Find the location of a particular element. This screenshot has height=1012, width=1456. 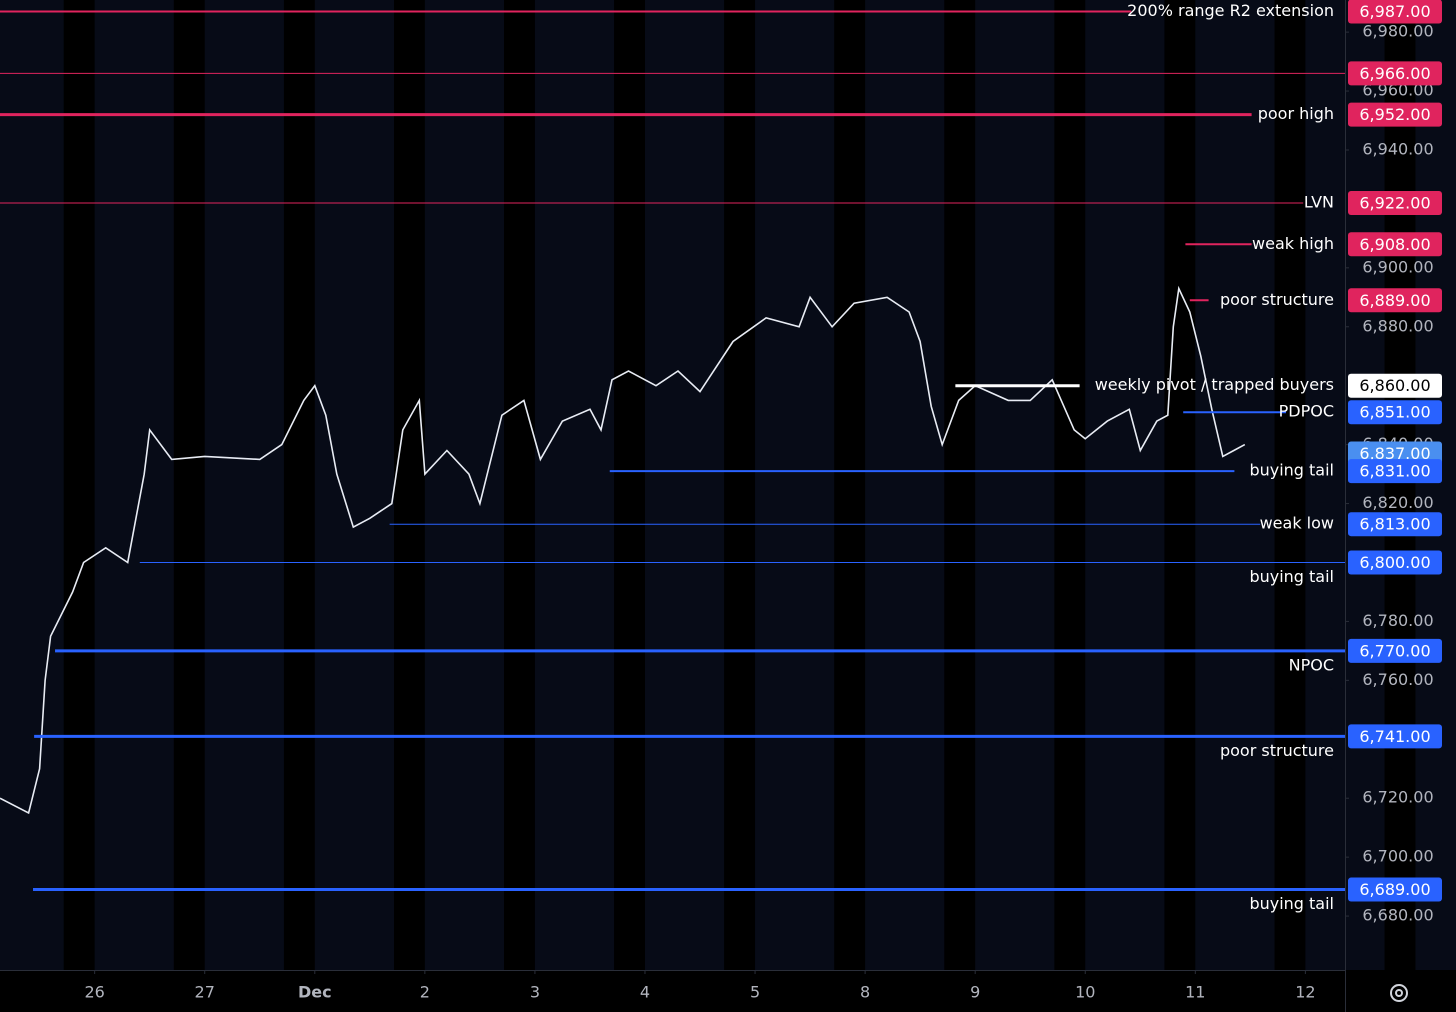

y-tick-label: 6,760.00 is located at coordinates (1397, 679).